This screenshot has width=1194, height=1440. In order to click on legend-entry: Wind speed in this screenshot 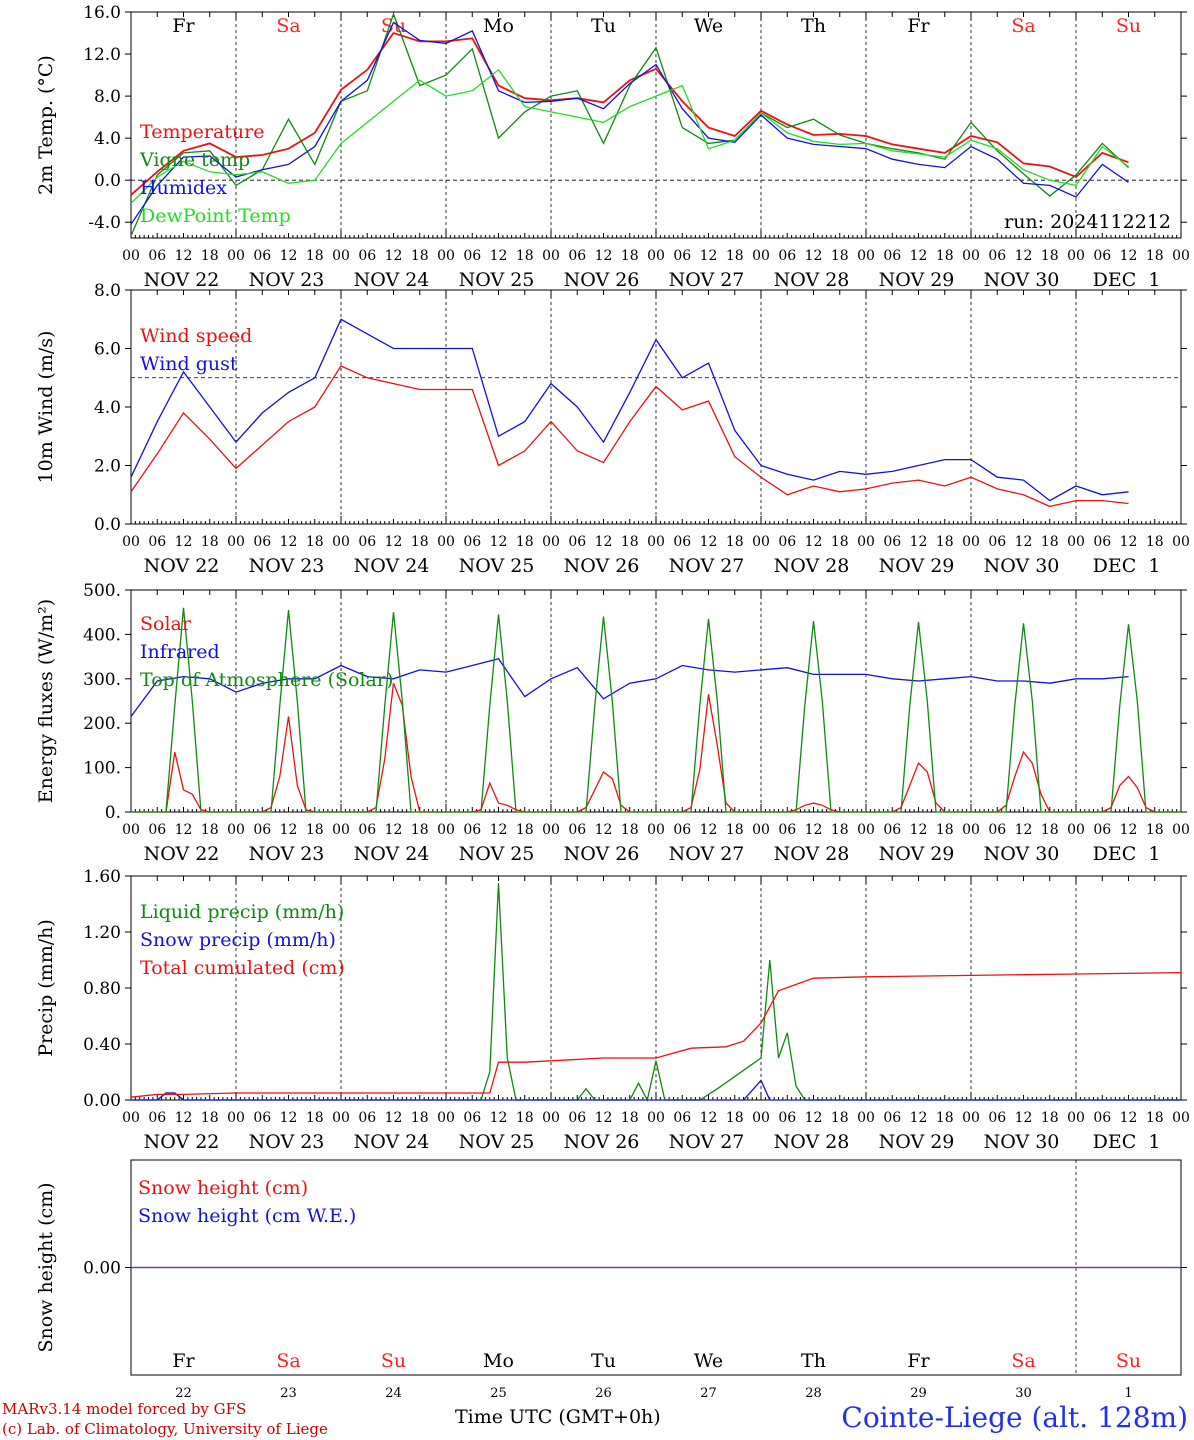, I will do `click(196, 336)`.